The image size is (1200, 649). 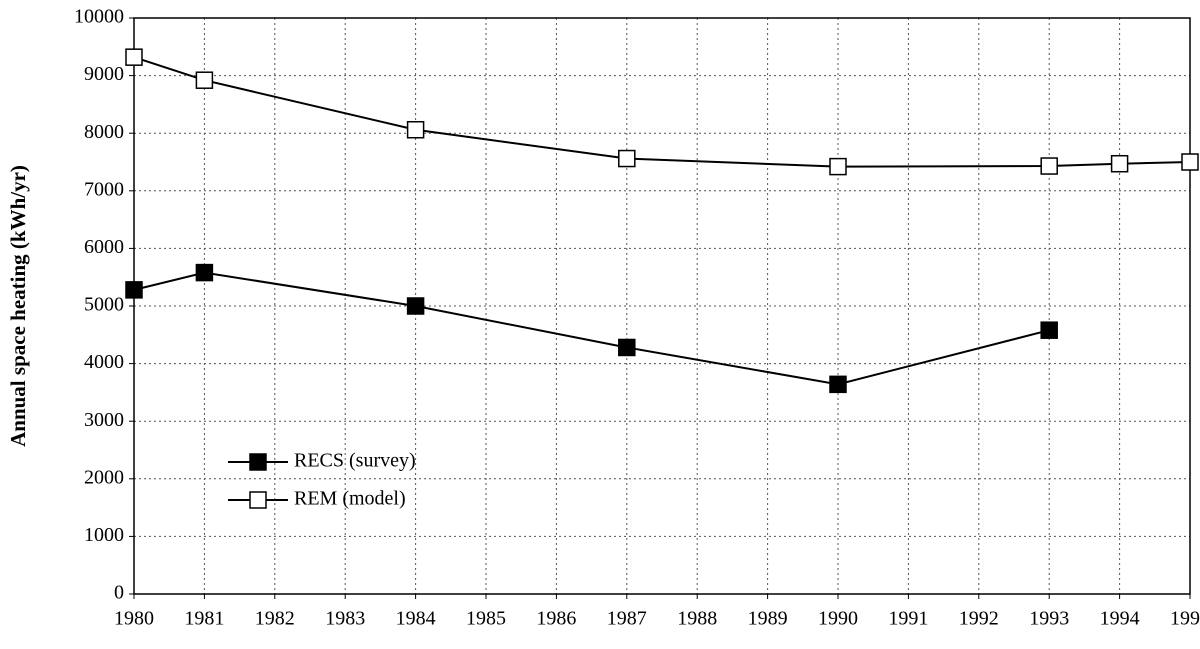 I want to click on series-line, so click(x=591, y=328).